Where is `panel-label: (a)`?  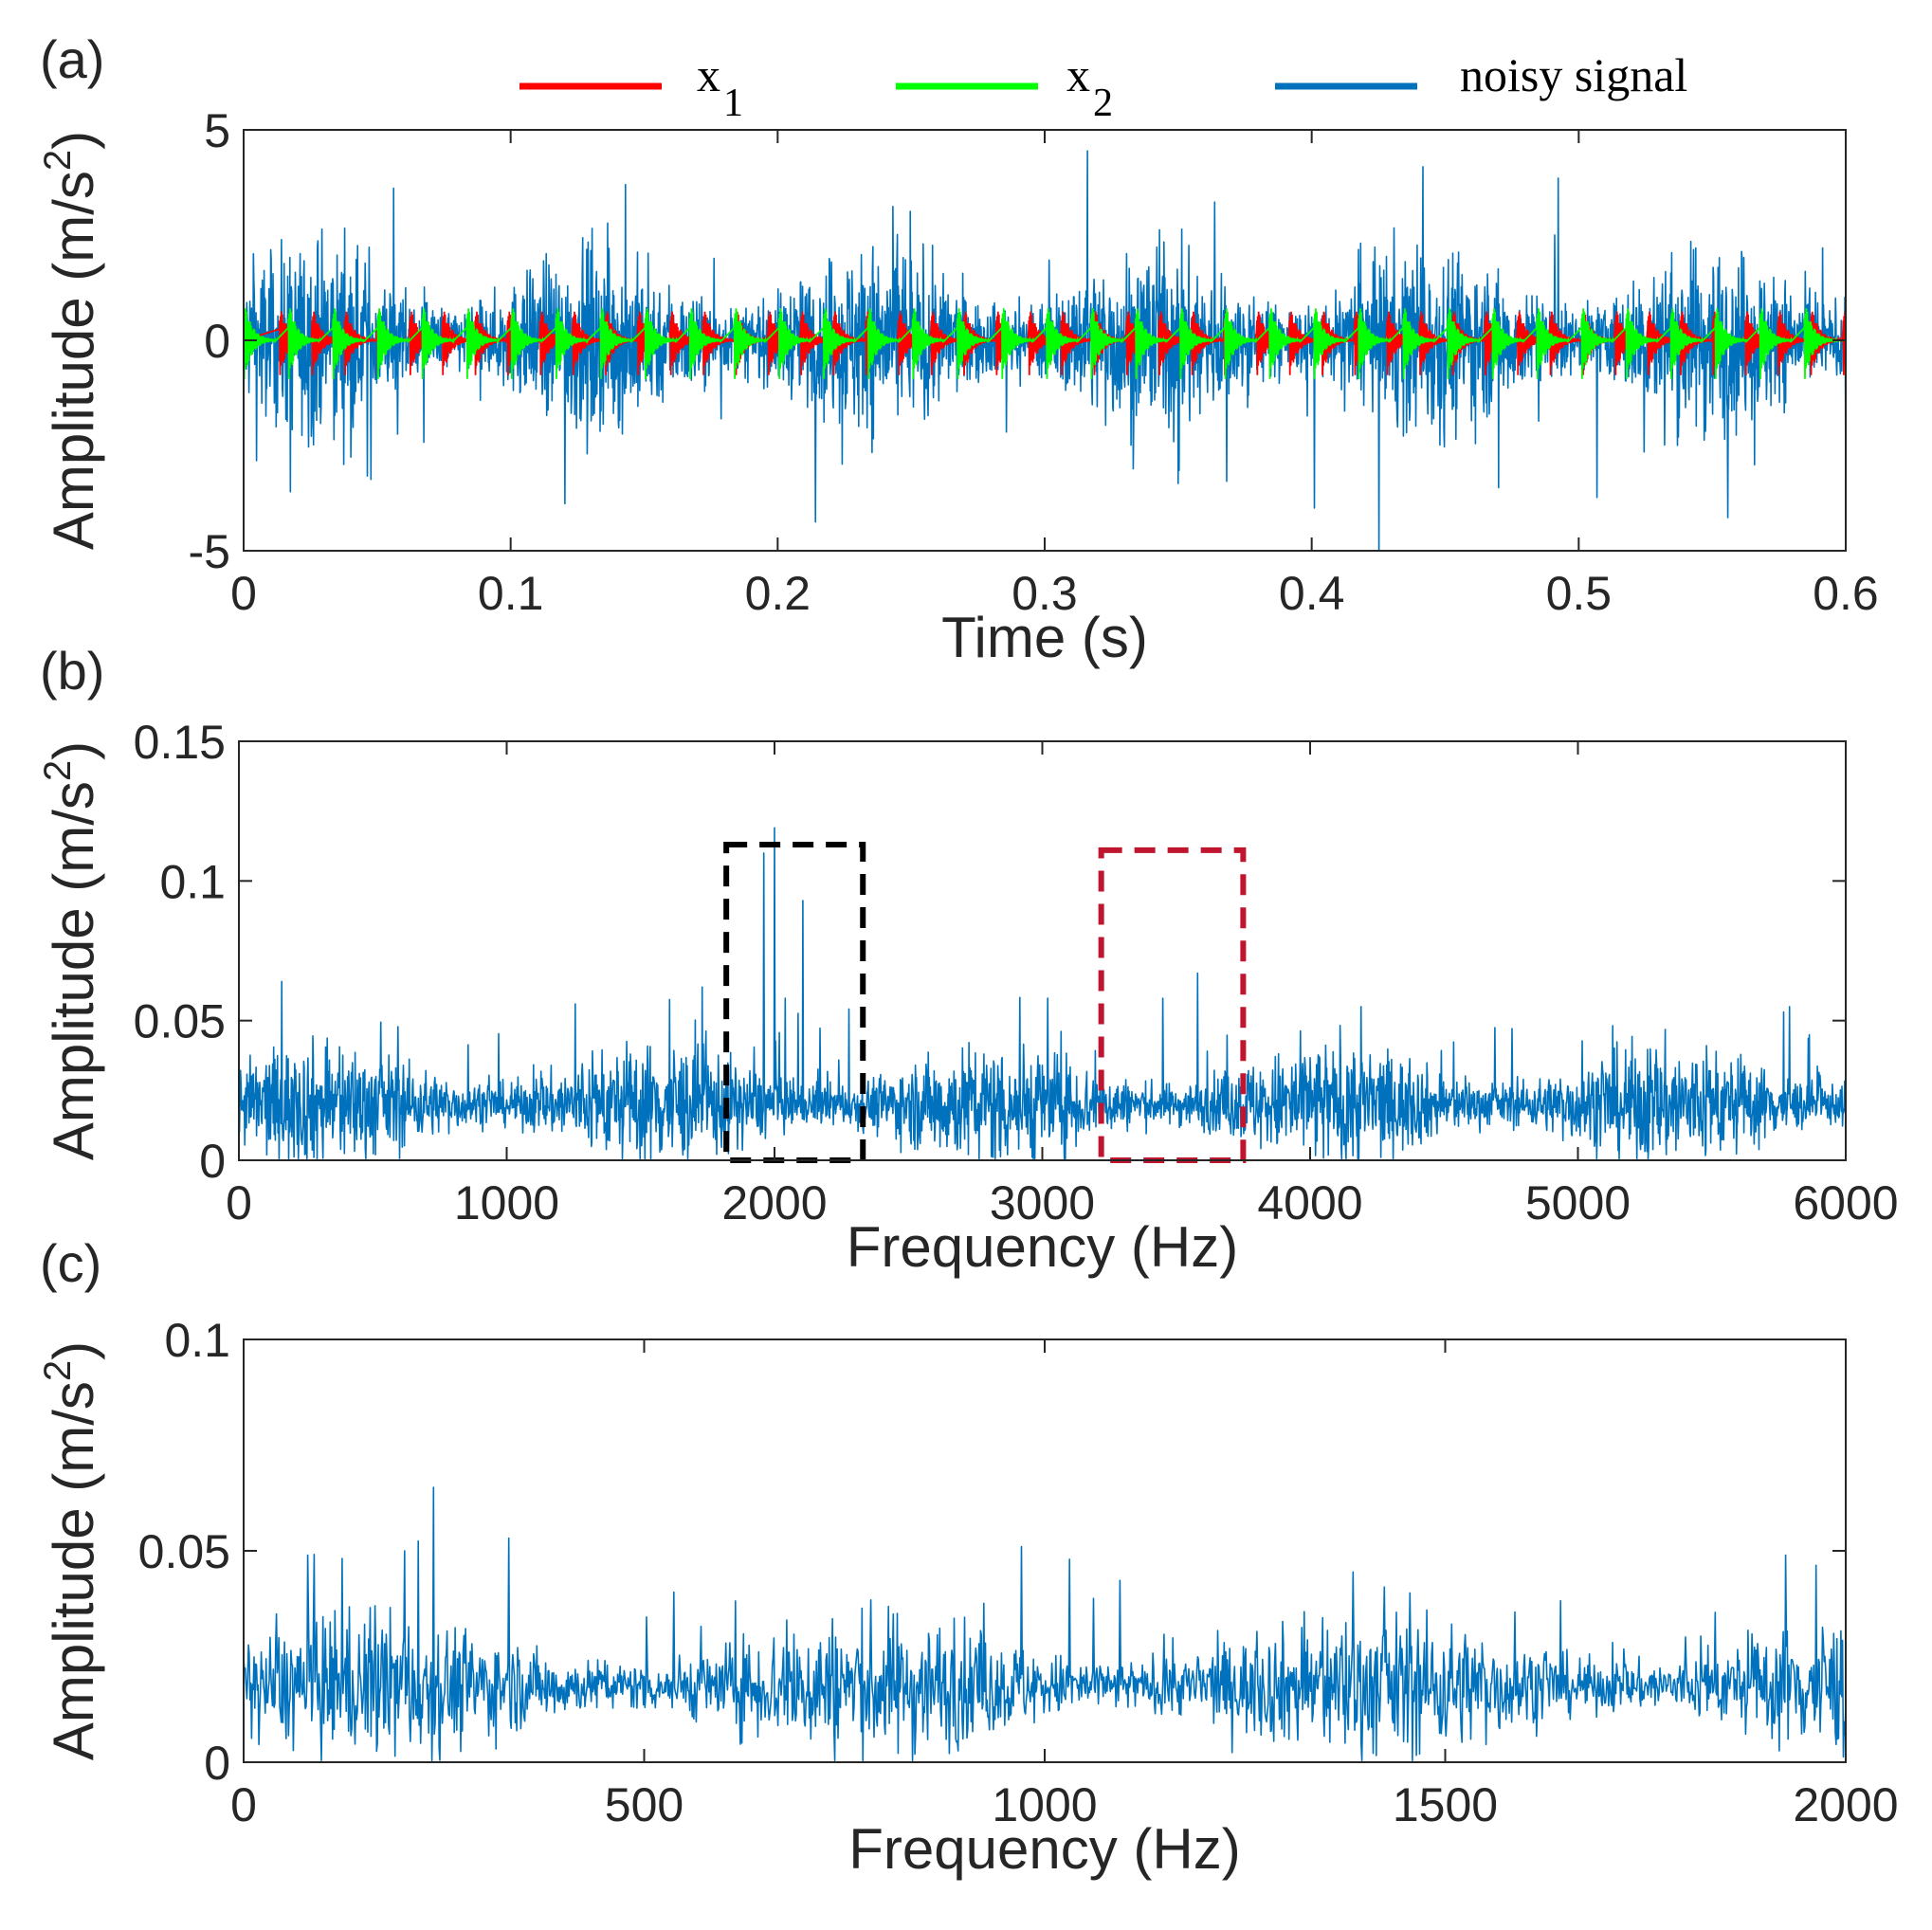
panel-label: (a) is located at coordinates (72, 59).